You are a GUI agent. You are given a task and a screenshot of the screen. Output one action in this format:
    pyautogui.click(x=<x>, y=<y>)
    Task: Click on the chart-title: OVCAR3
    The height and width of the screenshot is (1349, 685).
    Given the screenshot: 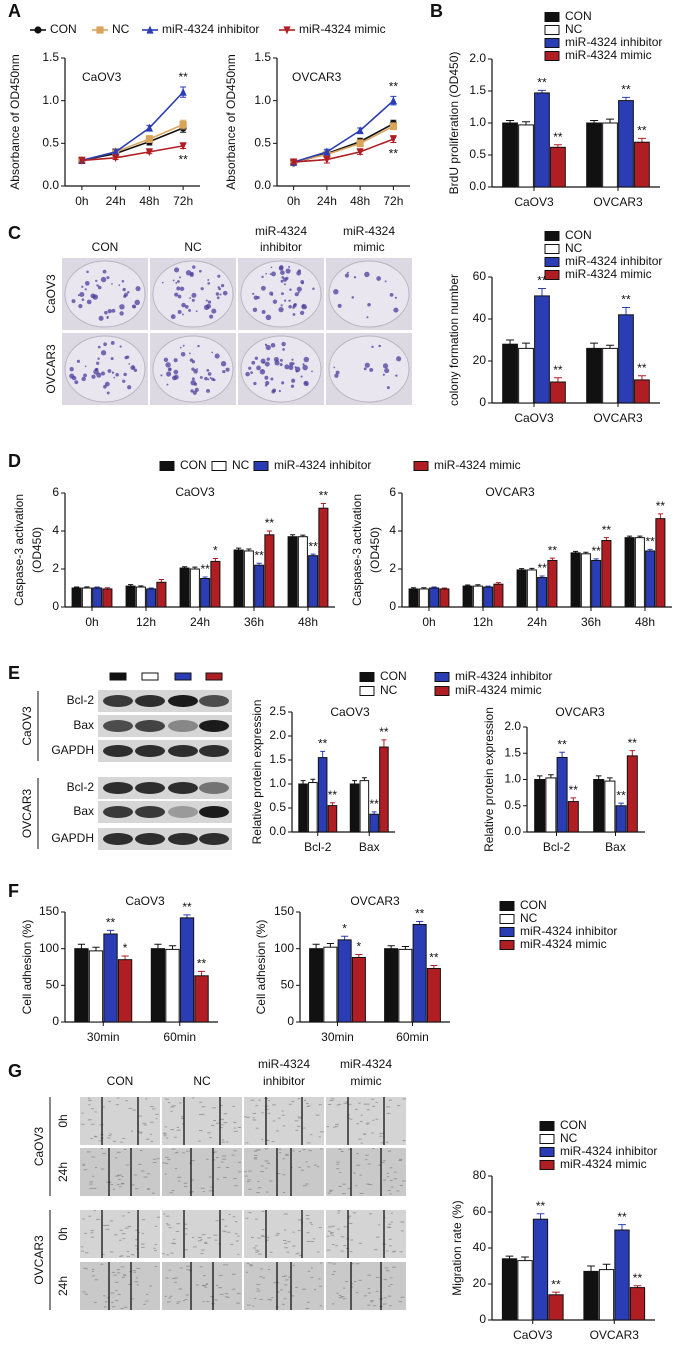 What is the action you would take?
    pyautogui.click(x=510, y=492)
    